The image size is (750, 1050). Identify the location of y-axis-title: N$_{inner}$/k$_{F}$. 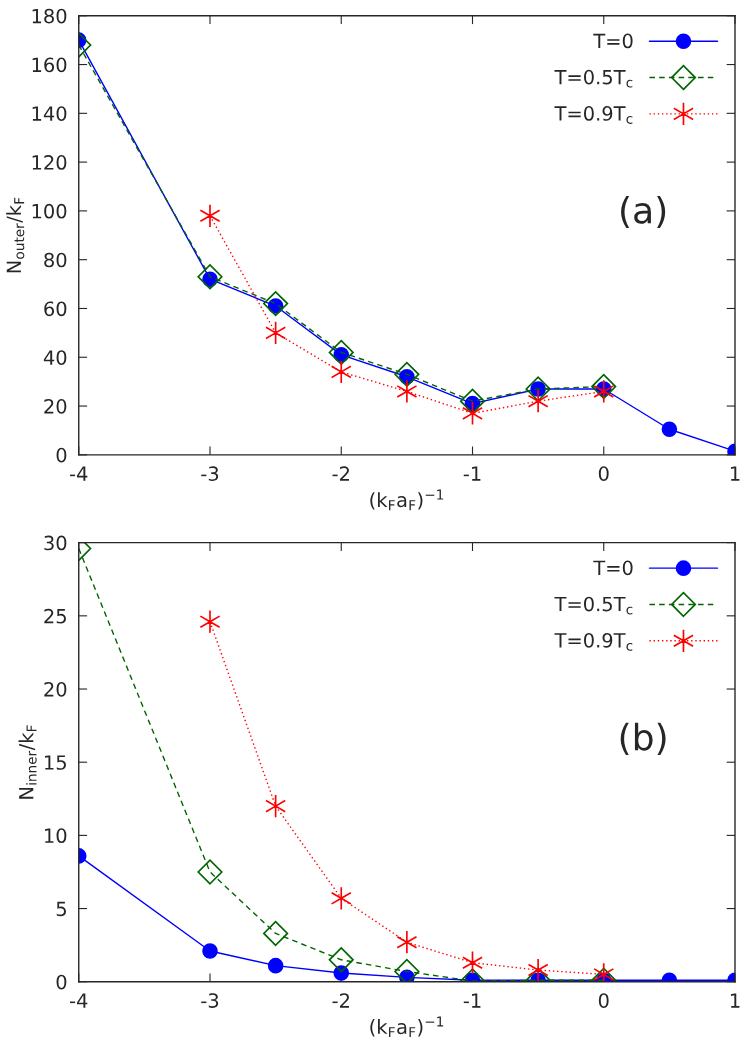
(27, 762).